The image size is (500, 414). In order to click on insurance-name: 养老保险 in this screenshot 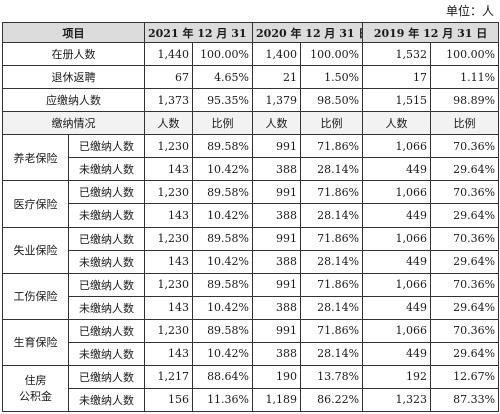, I will do `click(35, 158)`.